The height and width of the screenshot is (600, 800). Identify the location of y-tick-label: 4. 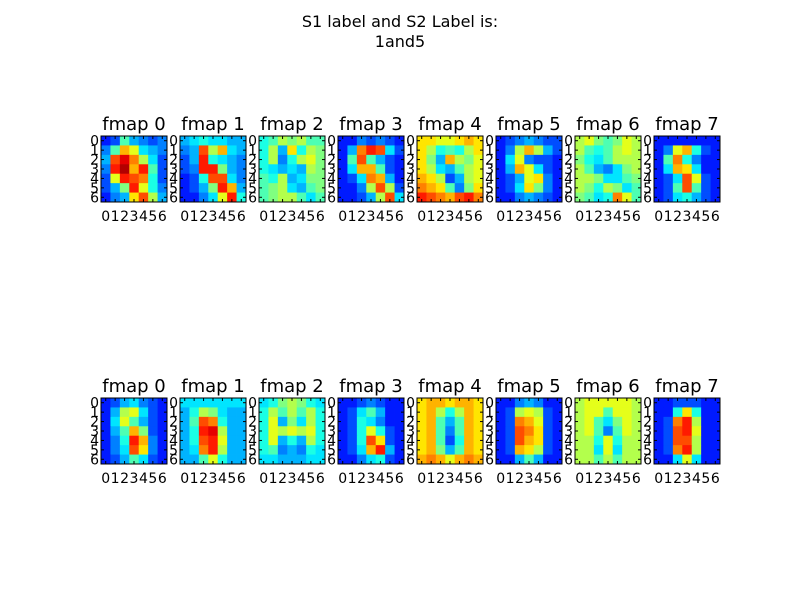
(647, 441).